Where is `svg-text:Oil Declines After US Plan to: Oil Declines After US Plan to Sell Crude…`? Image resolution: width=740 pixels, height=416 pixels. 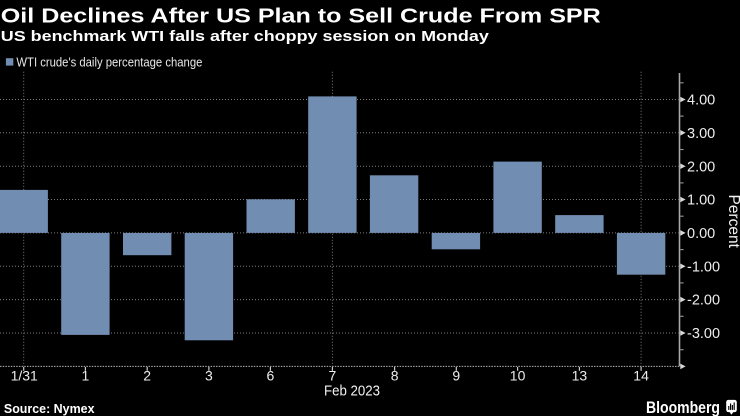 svg-text:Oil Declines After US Plan to: Oil Declines After US Plan to Sell Crude… is located at coordinates (301, 17).